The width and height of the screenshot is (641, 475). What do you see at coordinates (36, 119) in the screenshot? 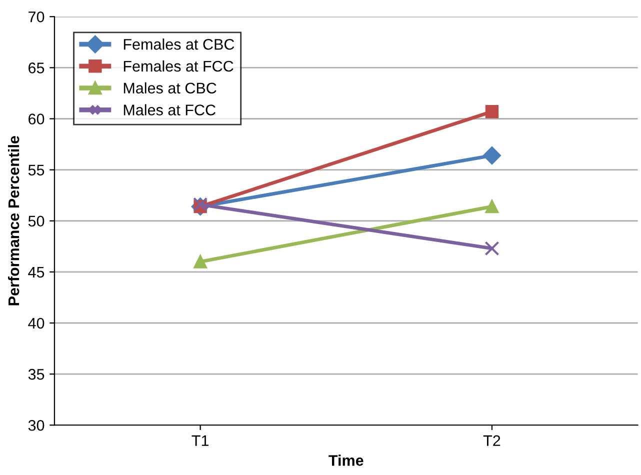
I see `y-tick-label: 60` at bounding box center [36, 119].